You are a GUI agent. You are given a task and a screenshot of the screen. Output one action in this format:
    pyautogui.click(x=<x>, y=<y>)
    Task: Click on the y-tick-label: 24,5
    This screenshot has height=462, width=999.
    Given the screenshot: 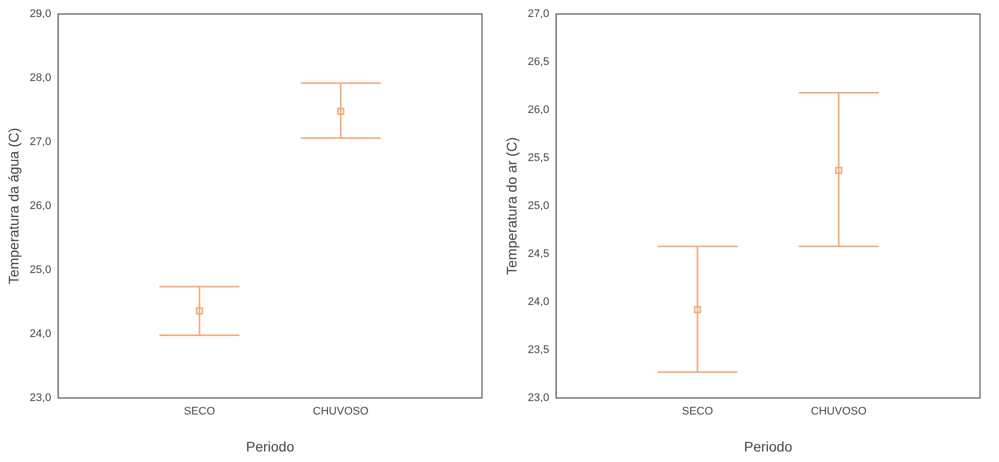 What is the action you would take?
    pyautogui.click(x=539, y=254)
    